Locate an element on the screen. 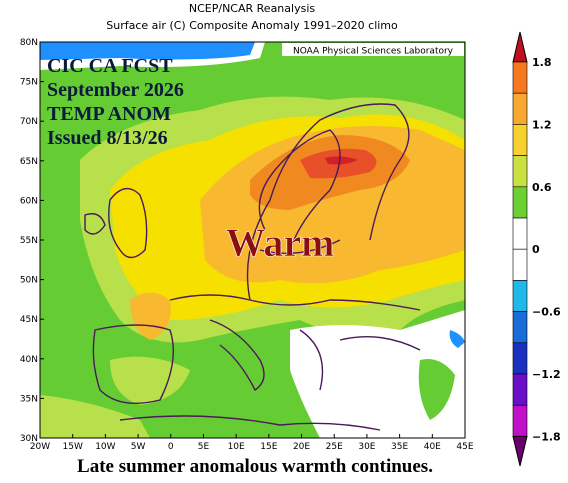 The width and height of the screenshot is (568, 483). colorbar-label: 0 is located at coordinates (536, 249).